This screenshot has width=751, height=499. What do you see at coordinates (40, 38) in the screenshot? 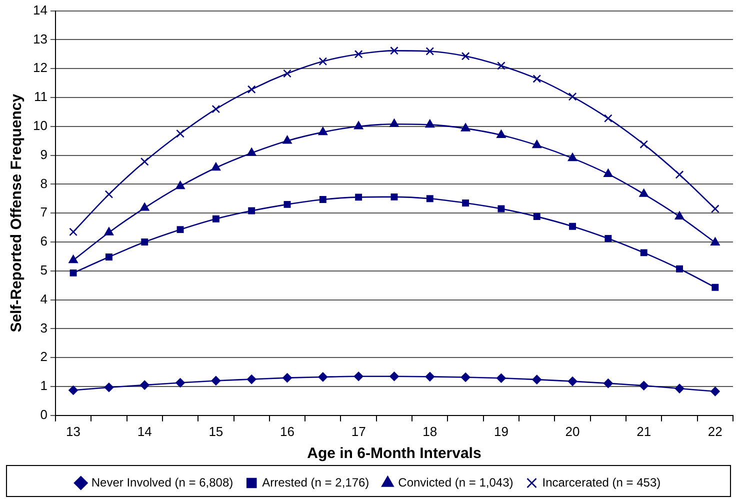
I see `y-tick-label: 13` at bounding box center [40, 38].